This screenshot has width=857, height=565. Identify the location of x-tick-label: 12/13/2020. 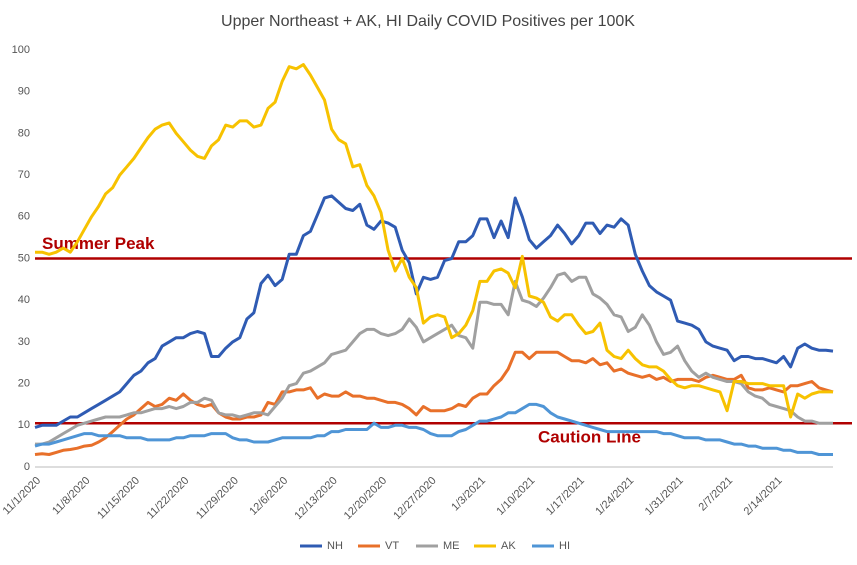
(315, 498).